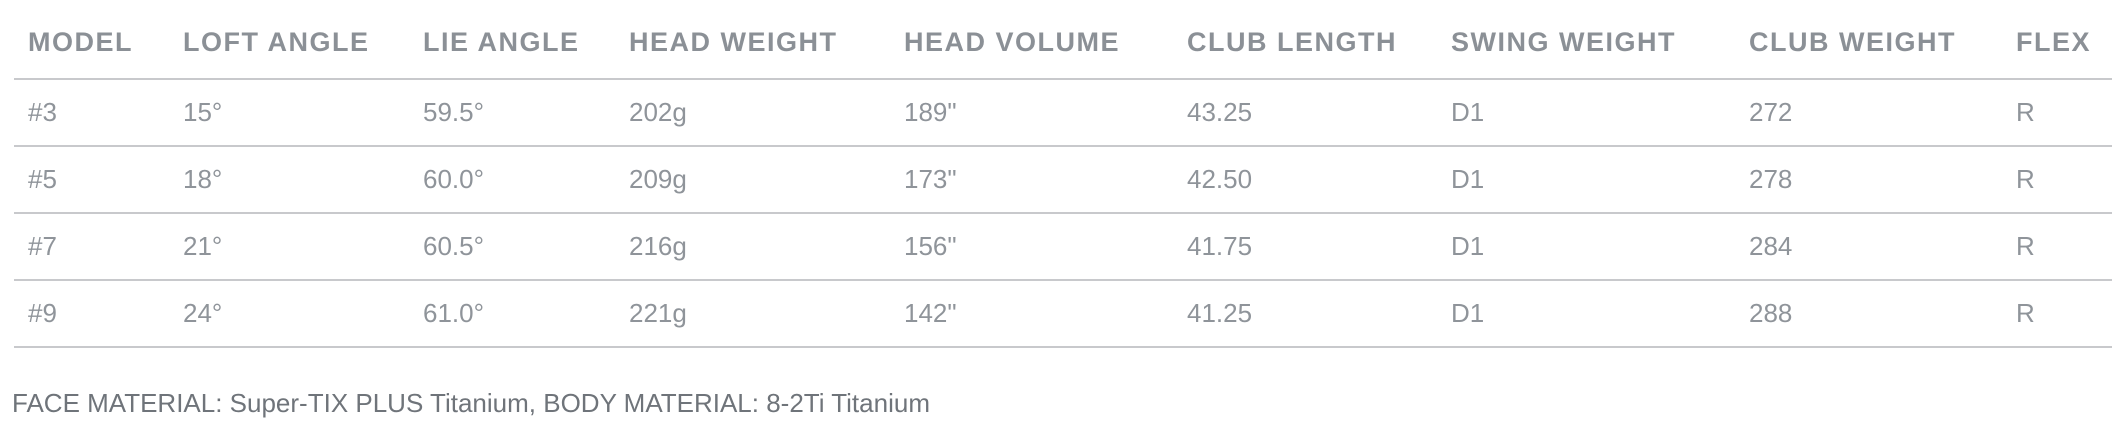 This screenshot has width=2126, height=436. Describe the element at coordinates (454, 112) in the screenshot. I see `cell-lie-angle: 59.5°` at that location.